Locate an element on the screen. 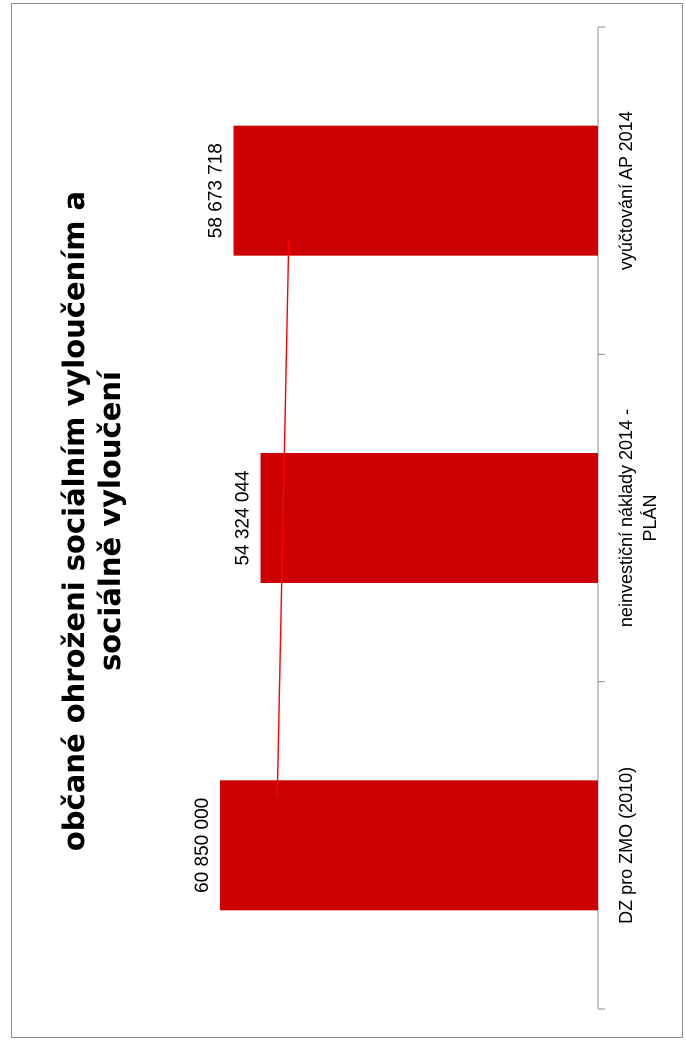  category-label-2: PLÁN is located at coordinates (650, 517).